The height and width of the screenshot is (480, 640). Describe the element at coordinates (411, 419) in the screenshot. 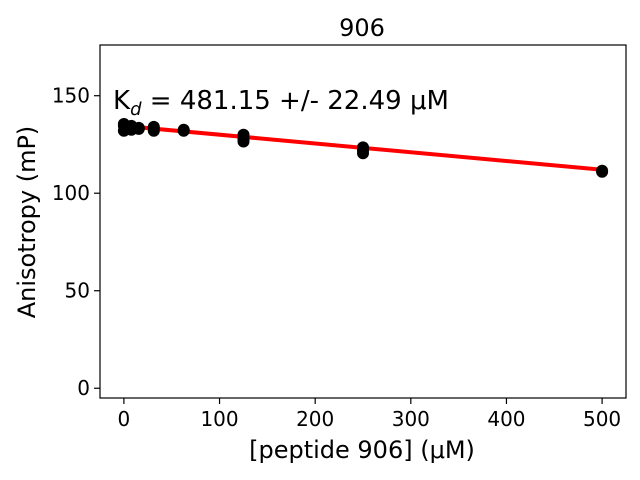

I see `x-tick-label: 300` at that location.